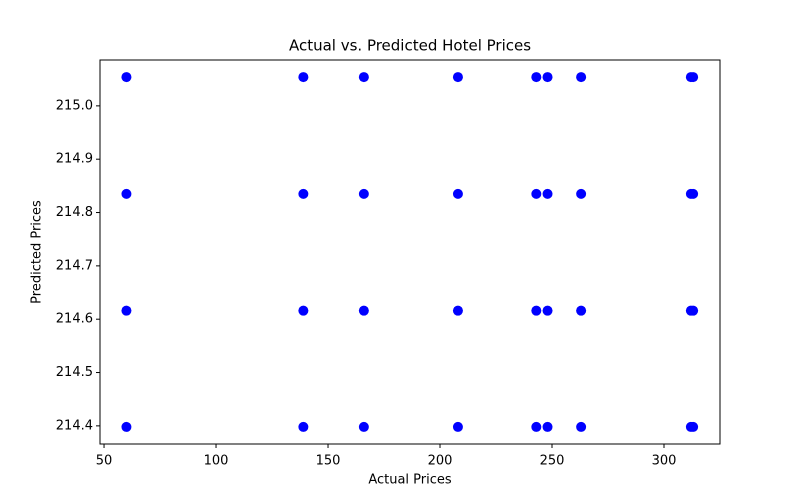 Image resolution: width=800 pixels, height=500 pixels. What do you see at coordinates (216, 461) in the screenshot?
I see `x-tick-label: 100` at bounding box center [216, 461].